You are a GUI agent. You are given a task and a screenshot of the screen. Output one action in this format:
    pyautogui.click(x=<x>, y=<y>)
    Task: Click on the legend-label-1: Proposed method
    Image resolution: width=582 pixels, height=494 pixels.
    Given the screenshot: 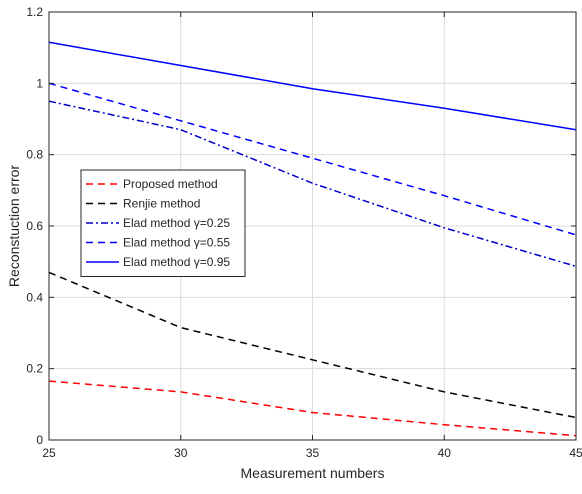 What is the action you would take?
    pyautogui.click(x=170, y=184)
    